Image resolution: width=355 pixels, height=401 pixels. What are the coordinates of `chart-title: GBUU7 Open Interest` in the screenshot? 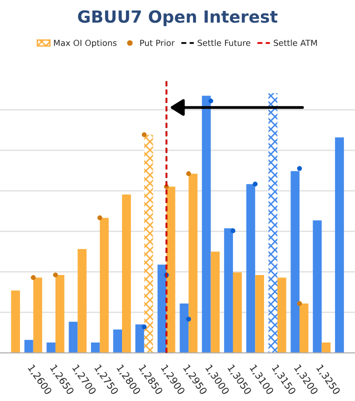 It's located at (178, 18).